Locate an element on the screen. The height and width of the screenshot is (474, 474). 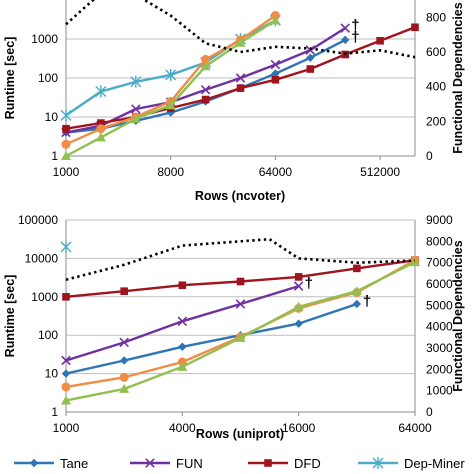
legend-label: Tane is located at coordinates (74, 463).